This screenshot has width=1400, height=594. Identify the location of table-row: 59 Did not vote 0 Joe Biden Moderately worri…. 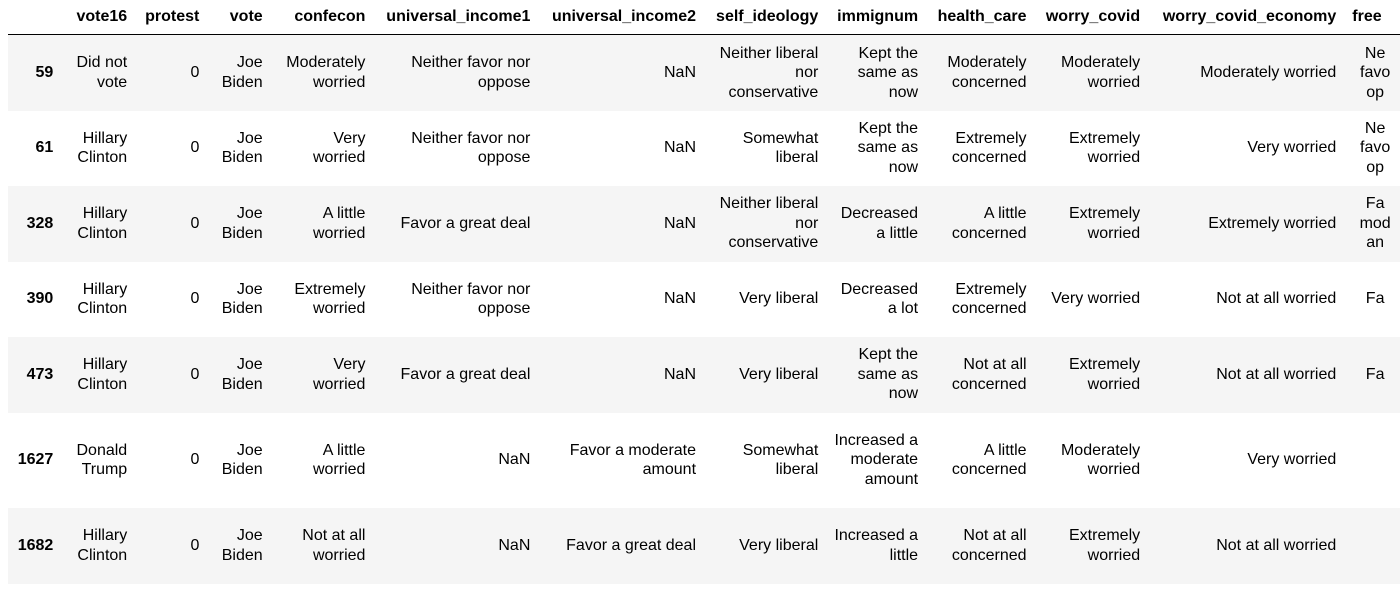
(704, 72).